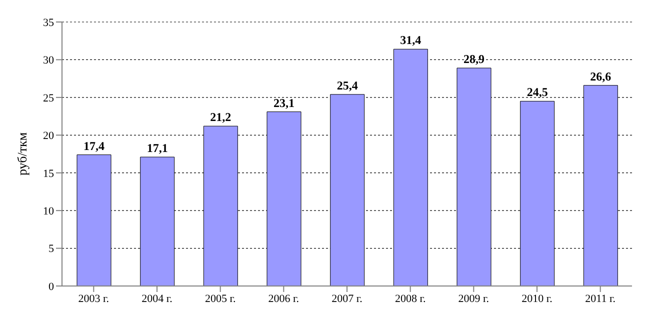 This screenshot has height=318, width=650. Describe the element at coordinates (157, 298) in the screenshot. I see `x-tick-label: 2004 г.` at that location.